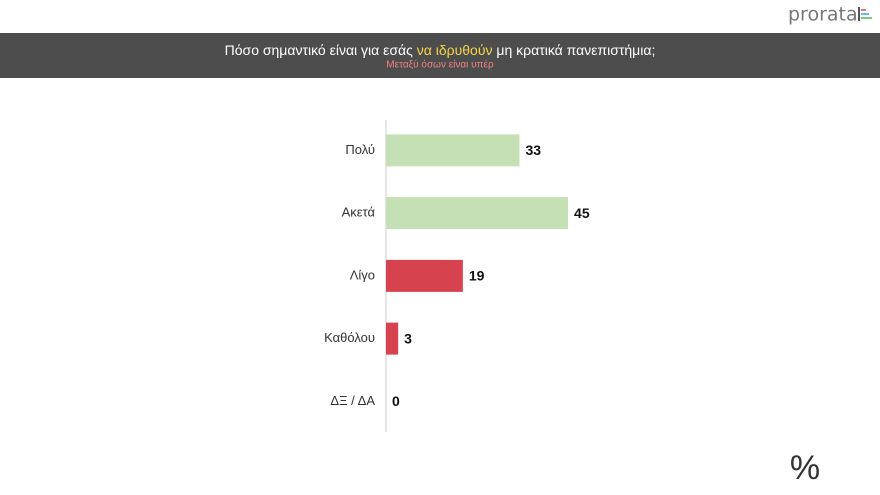 The height and width of the screenshot is (495, 880). Describe the element at coordinates (362, 274) in the screenshot. I see `category-label: Λίγο` at that location.